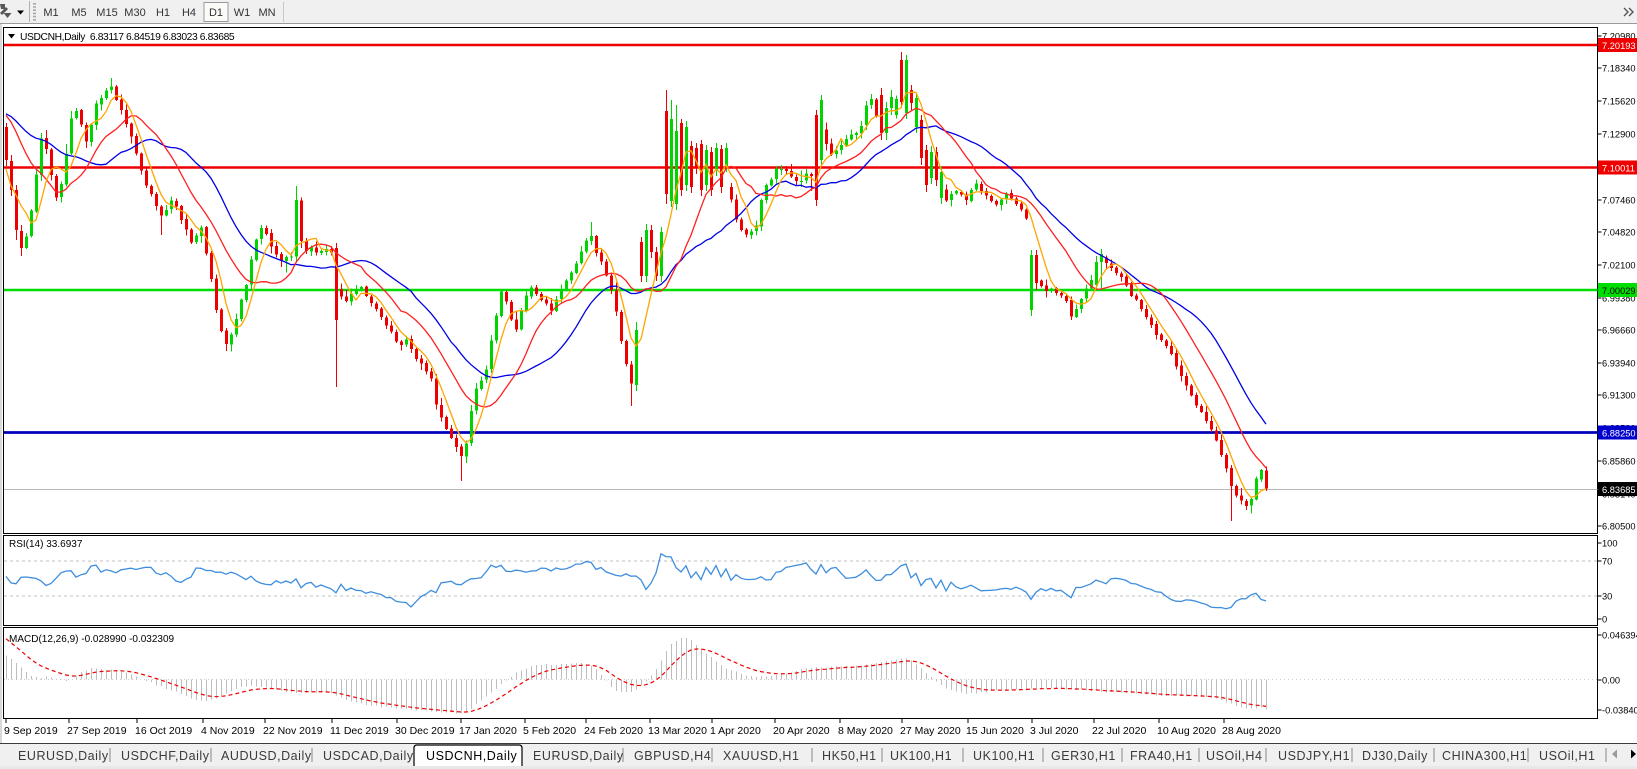  What do you see at coordinates (1054, 731) in the screenshot?
I see `svg-text: 3 Jul 2020` at bounding box center [1054, 731].